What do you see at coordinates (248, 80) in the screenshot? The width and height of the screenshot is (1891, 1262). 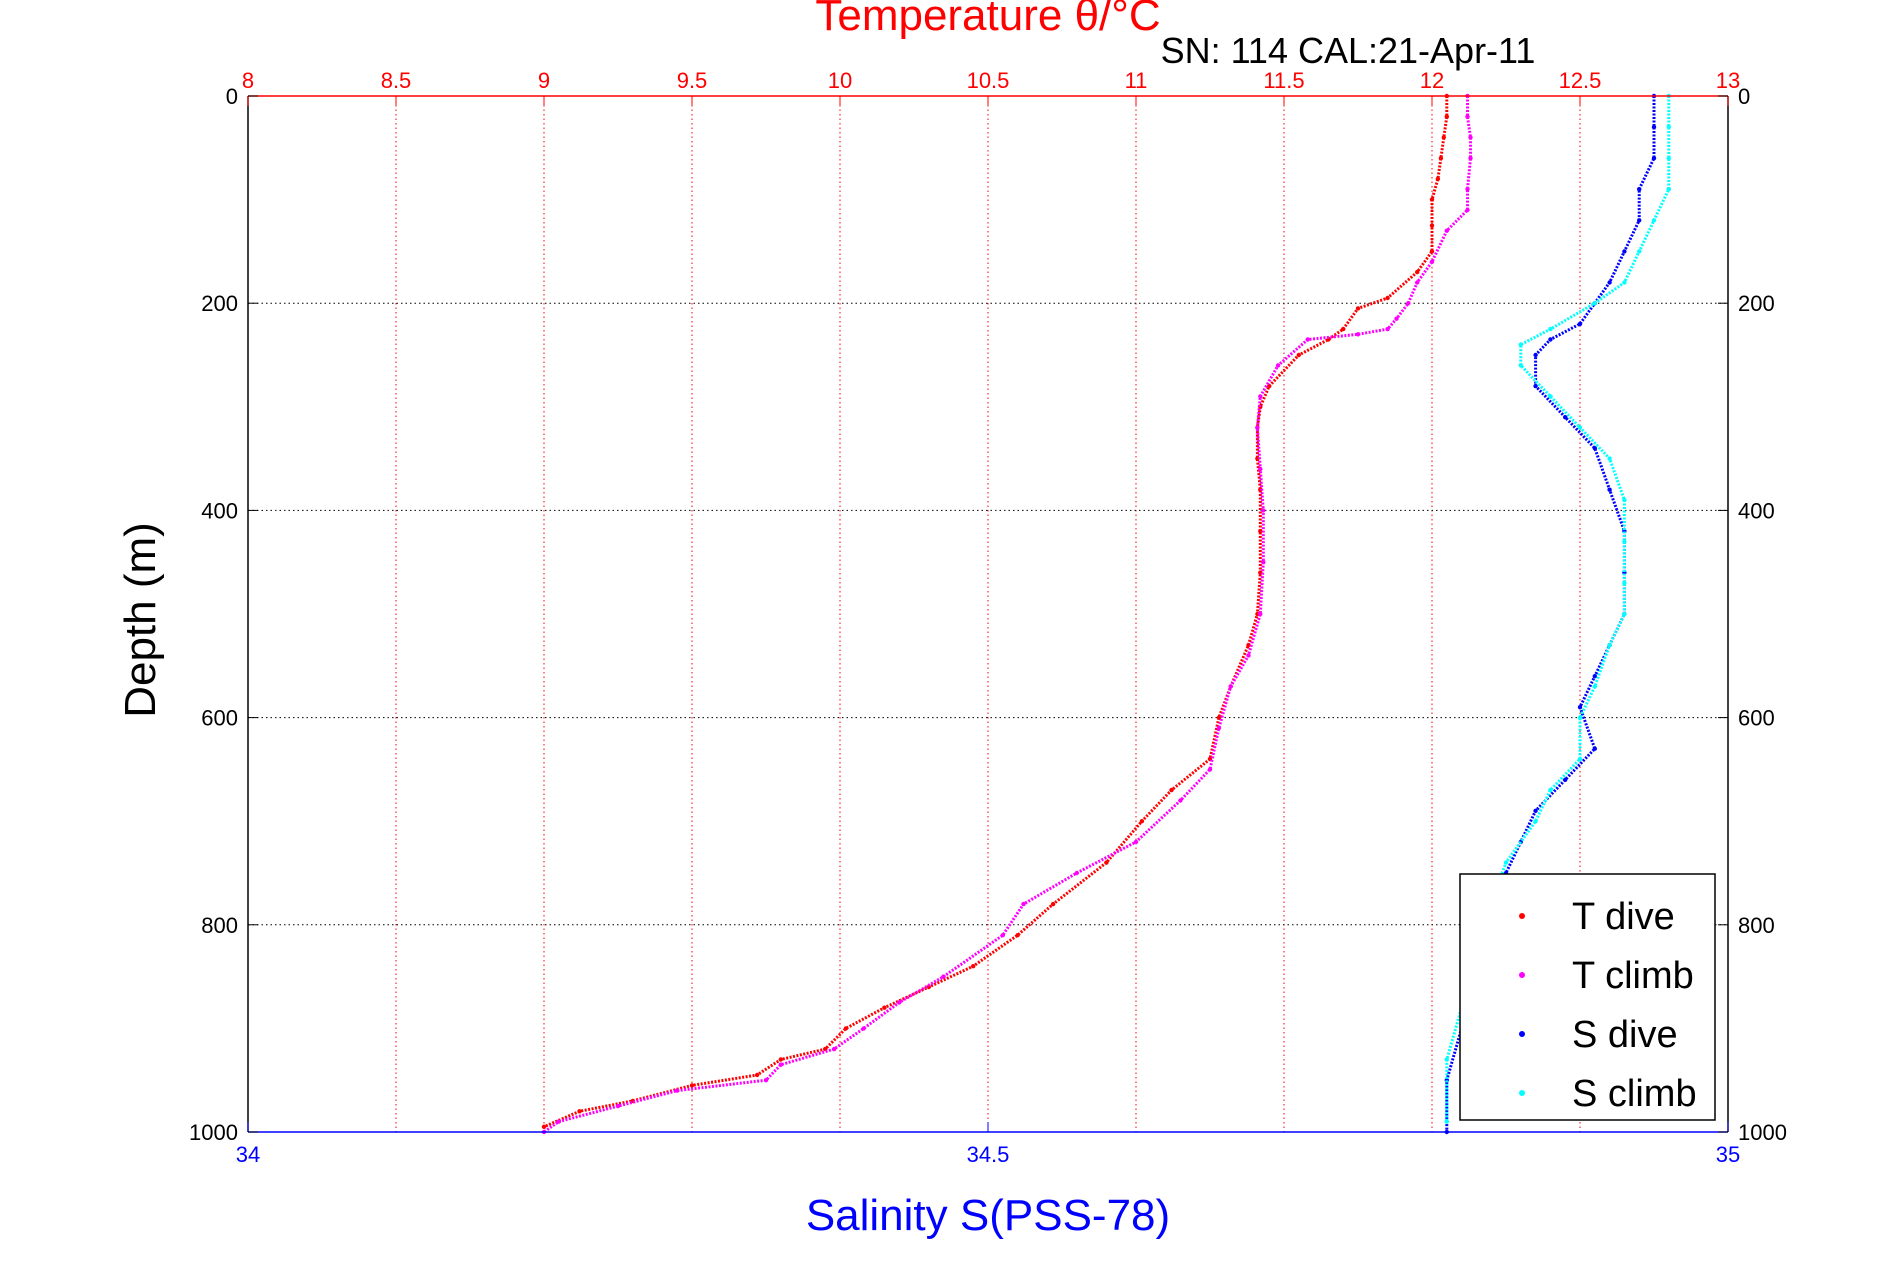 I see `temperature-tick-label: 8` at bounding box center [248, 80].